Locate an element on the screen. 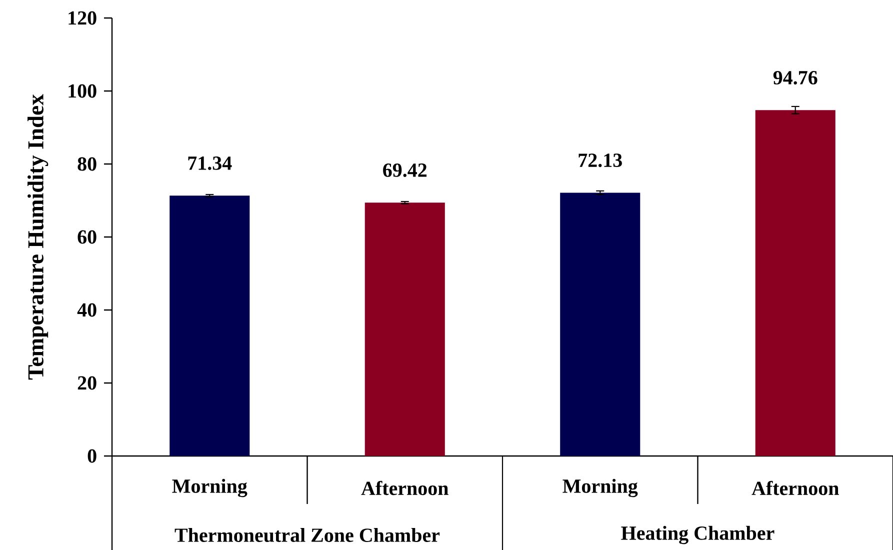 The height and width of the screenshot is (550, 893). y-tick-label: 0 is located at coordinates (92, 456).